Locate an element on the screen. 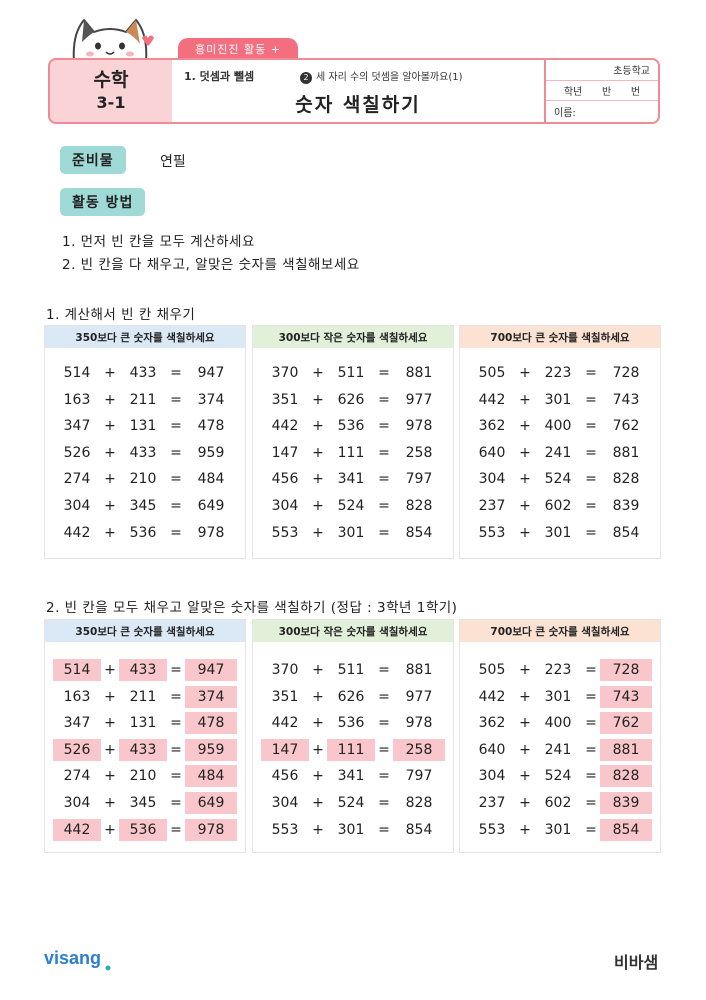  title-box: 1. 덧셈과 뺄셈 2 세 자리 수의 덧셈을 알아볼까요(1) 숫자 색칠하기 is located at coordinates (358, 91).